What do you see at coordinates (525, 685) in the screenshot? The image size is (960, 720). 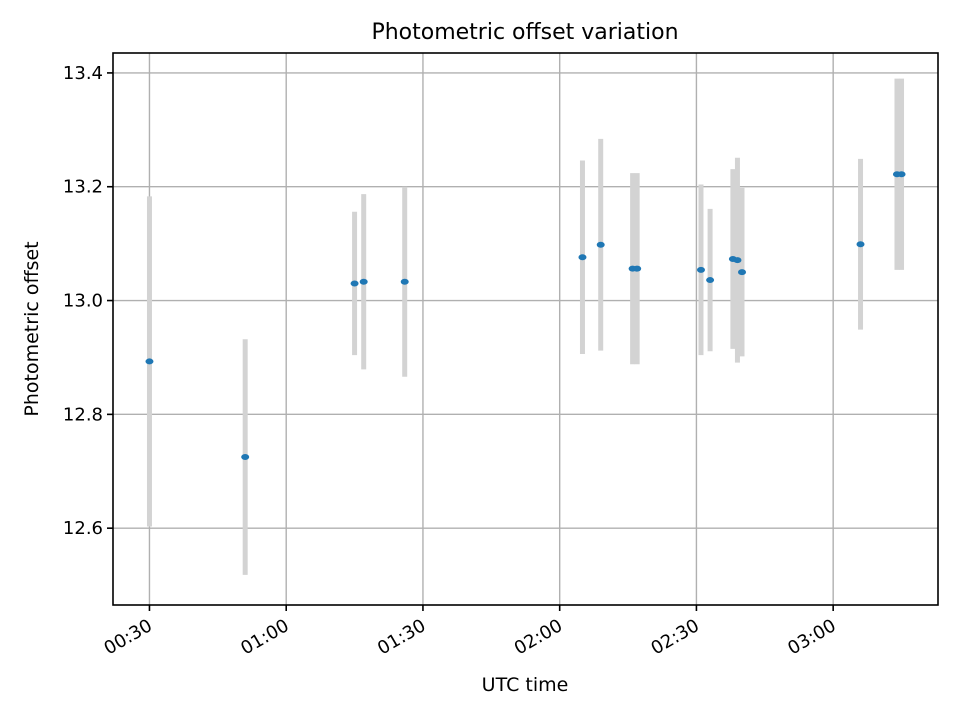 I see `x-axis-label: UTC time` at bounding box center [525, 685].